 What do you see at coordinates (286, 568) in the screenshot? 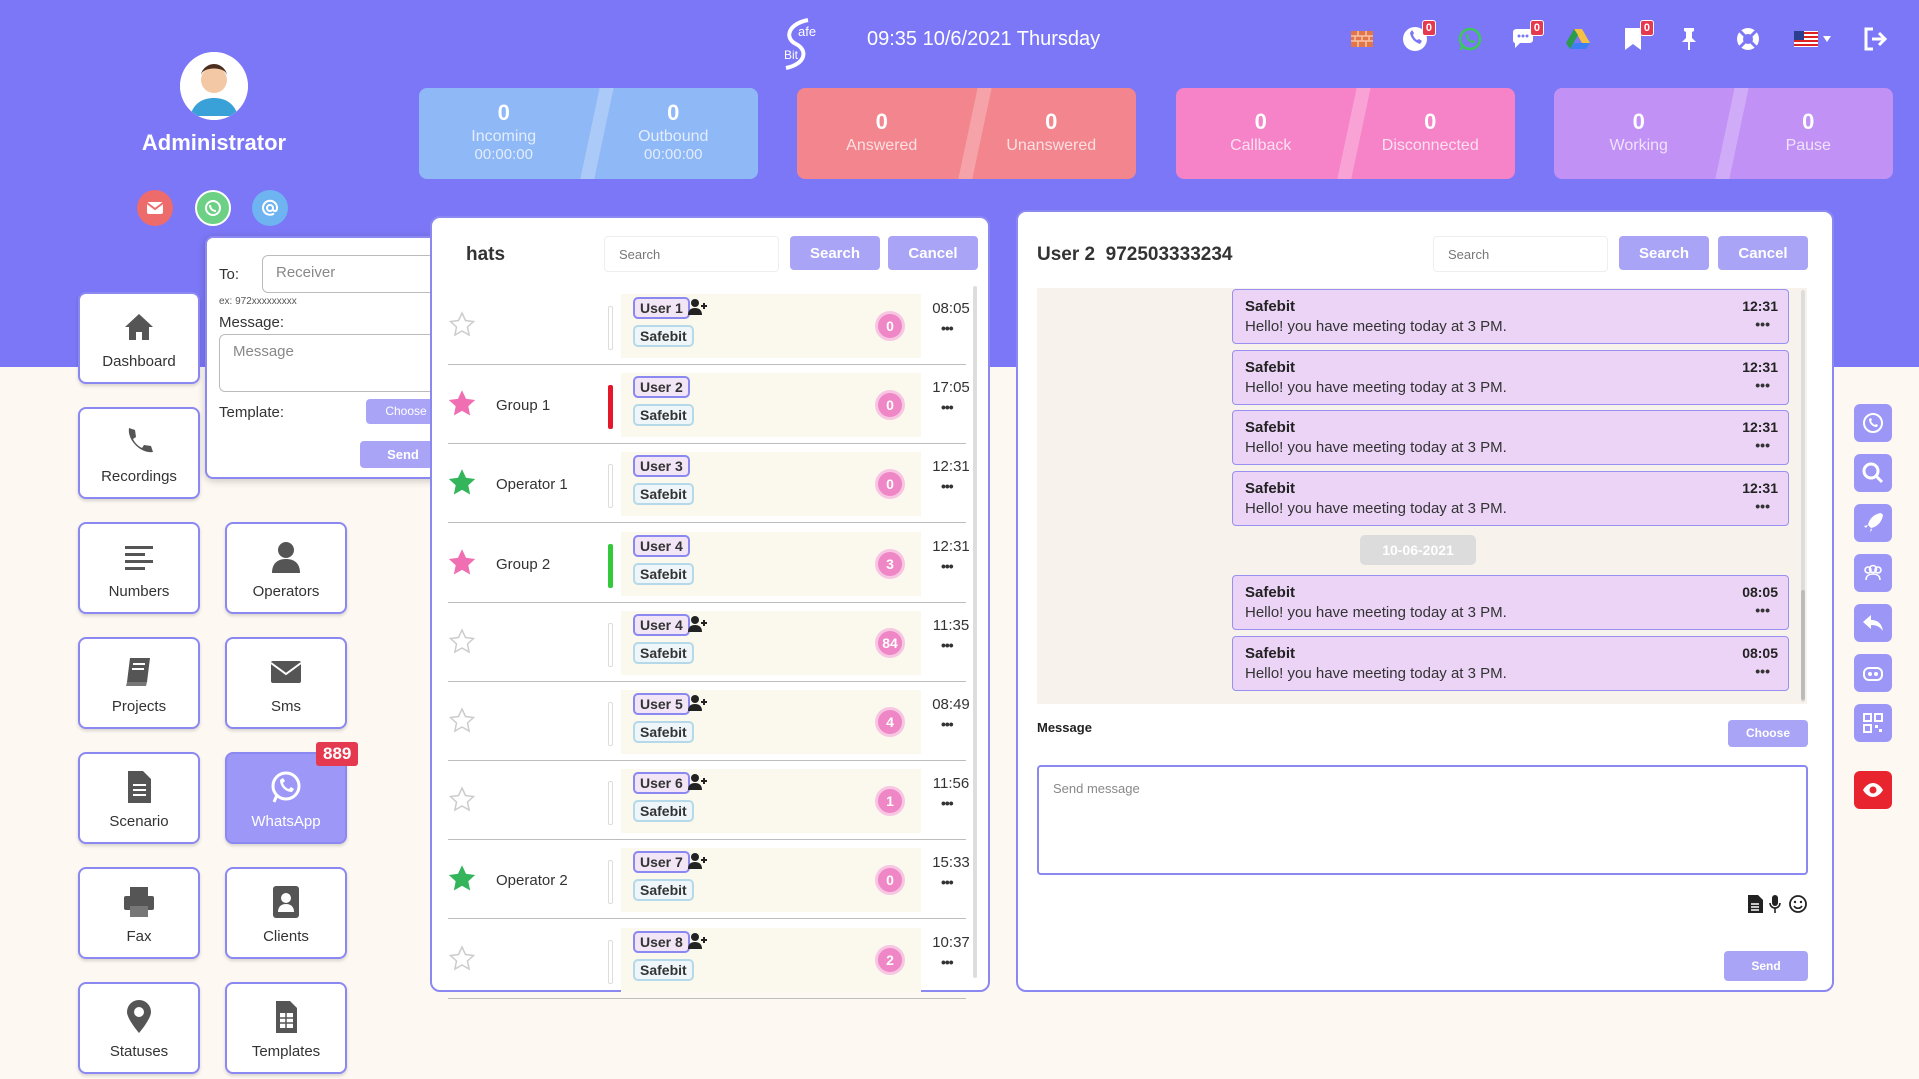
I see `nav-operators: Operators` at bounding box center [286, 568].